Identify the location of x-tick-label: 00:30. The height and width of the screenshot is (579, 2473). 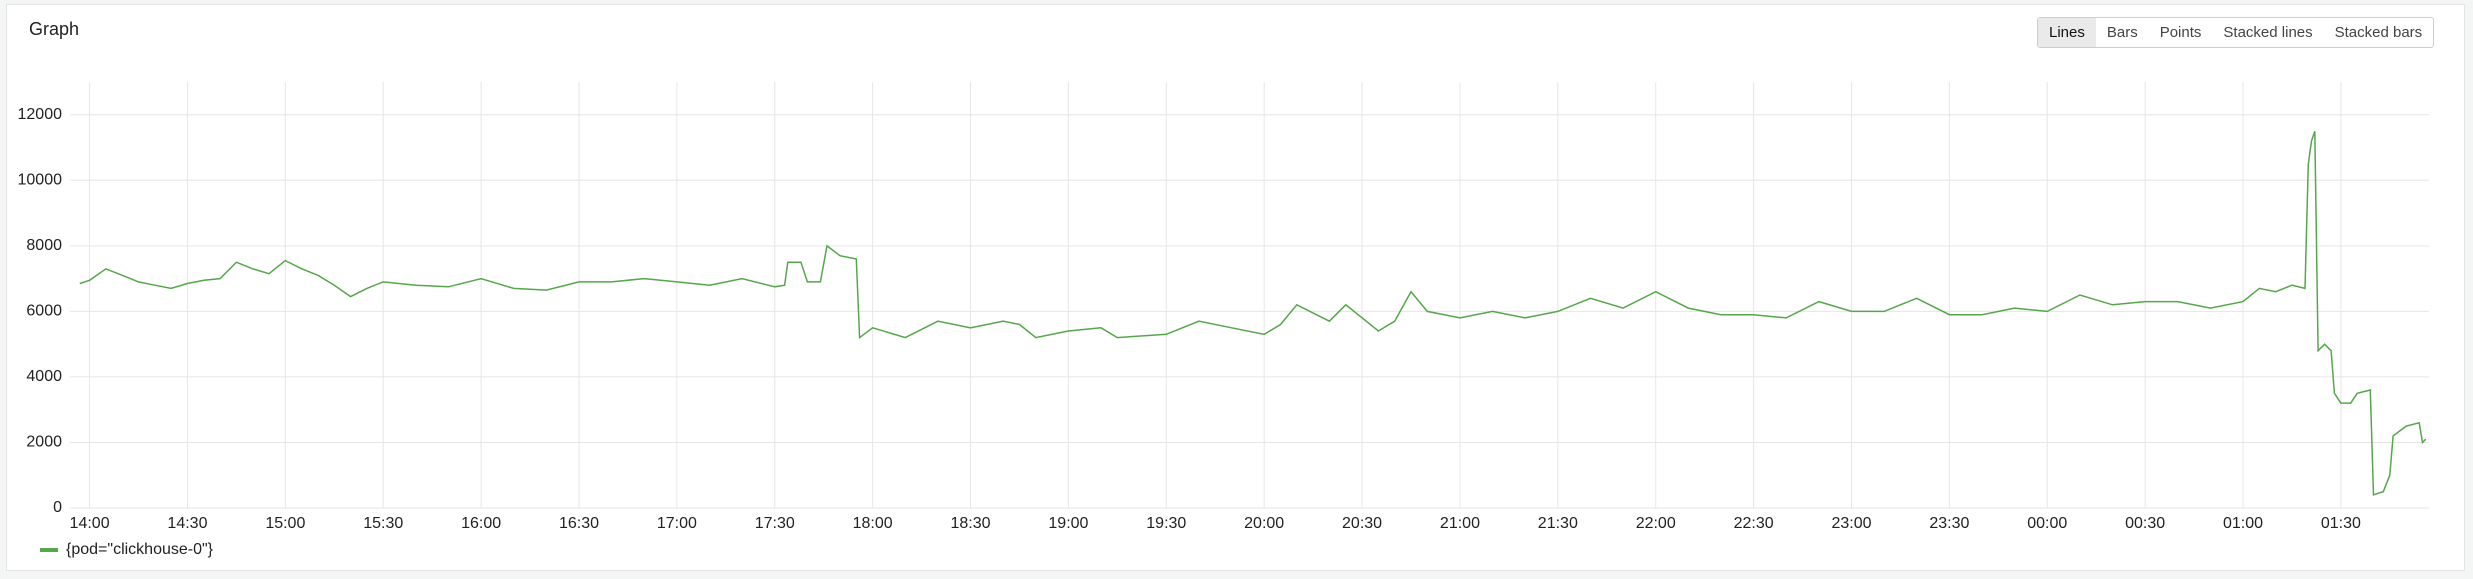
(2145, 523).